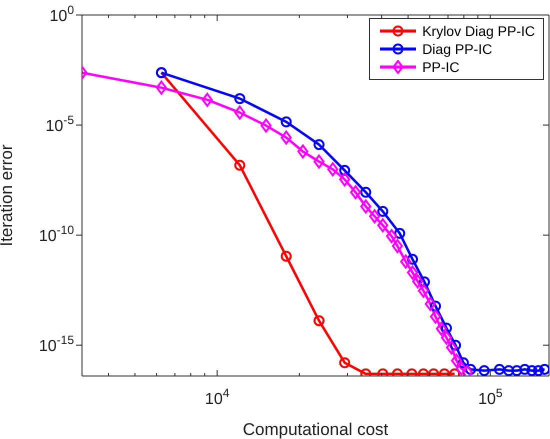  I want to click on y-tick-label: 10$^{-15}$, so click(56, 344).